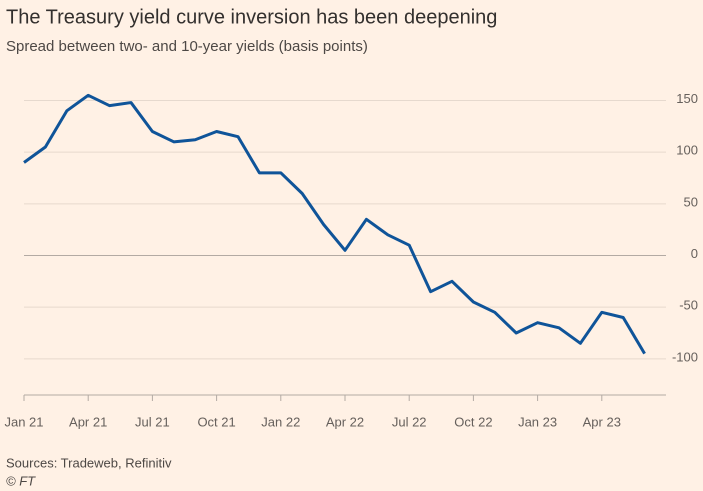 The image size is (703, 491). I want to click on x-tick-label: Apr 21, so click(88, 421).